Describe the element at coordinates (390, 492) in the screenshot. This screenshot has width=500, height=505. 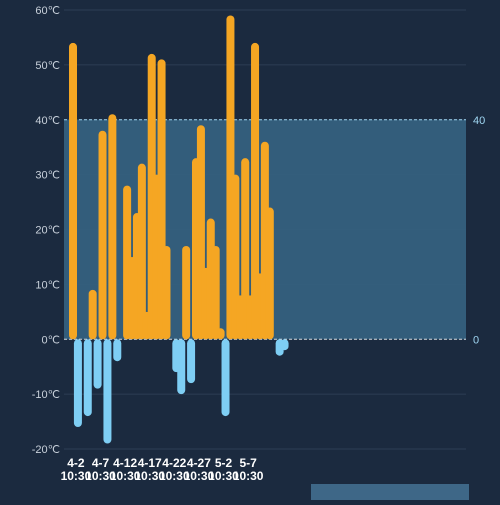
I see `zoom-slider-handle` at that location.